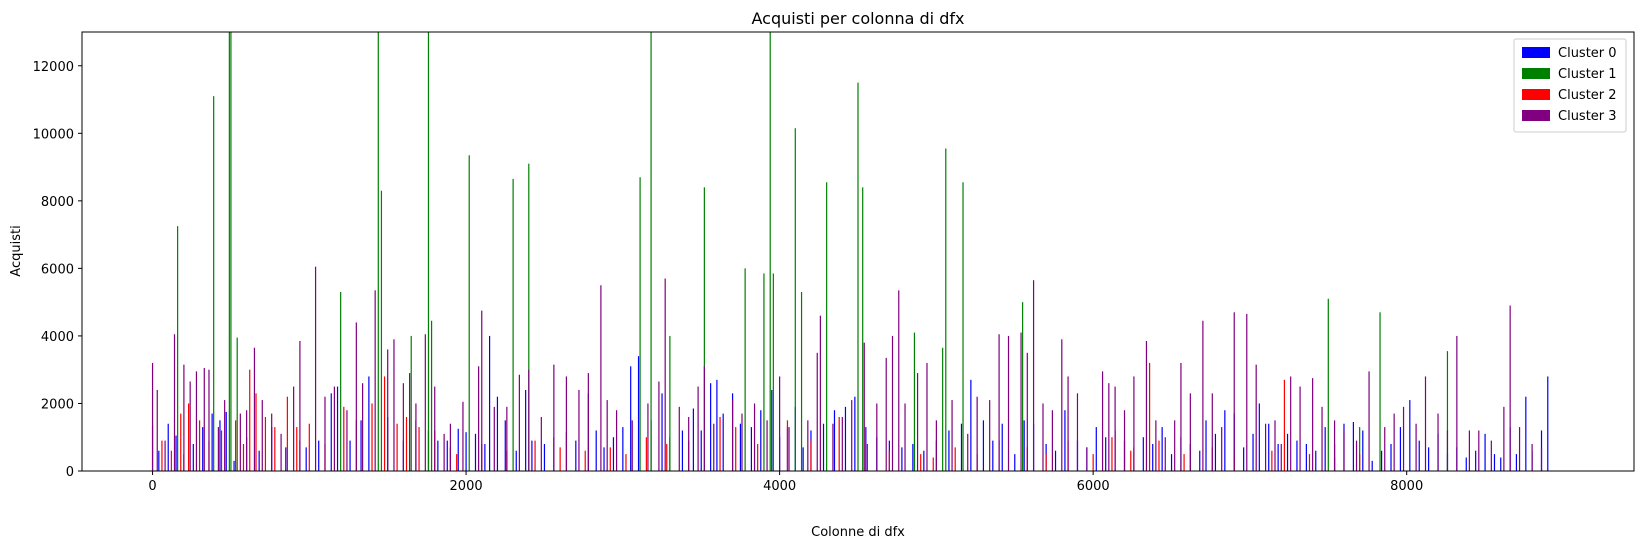  Describe the element at coordinates (53, 67) in the screenshot. I see `y-tick-label: 12000` at that location.